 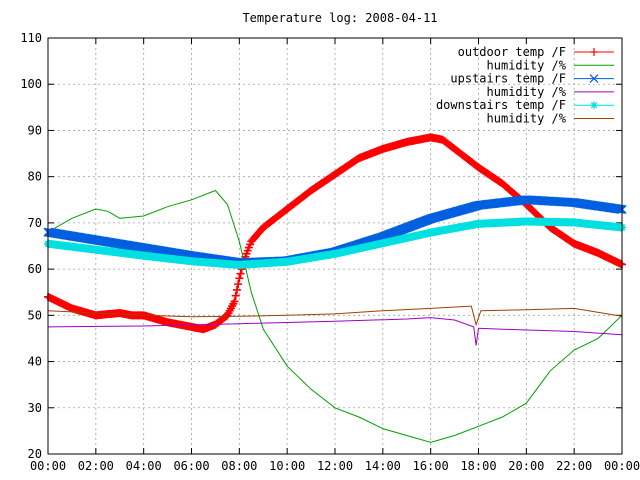 What do you see at coordinates (335, 466) in the screenshot?
I see `x-tick-label: 12:00` at bounding box center [335, 466].